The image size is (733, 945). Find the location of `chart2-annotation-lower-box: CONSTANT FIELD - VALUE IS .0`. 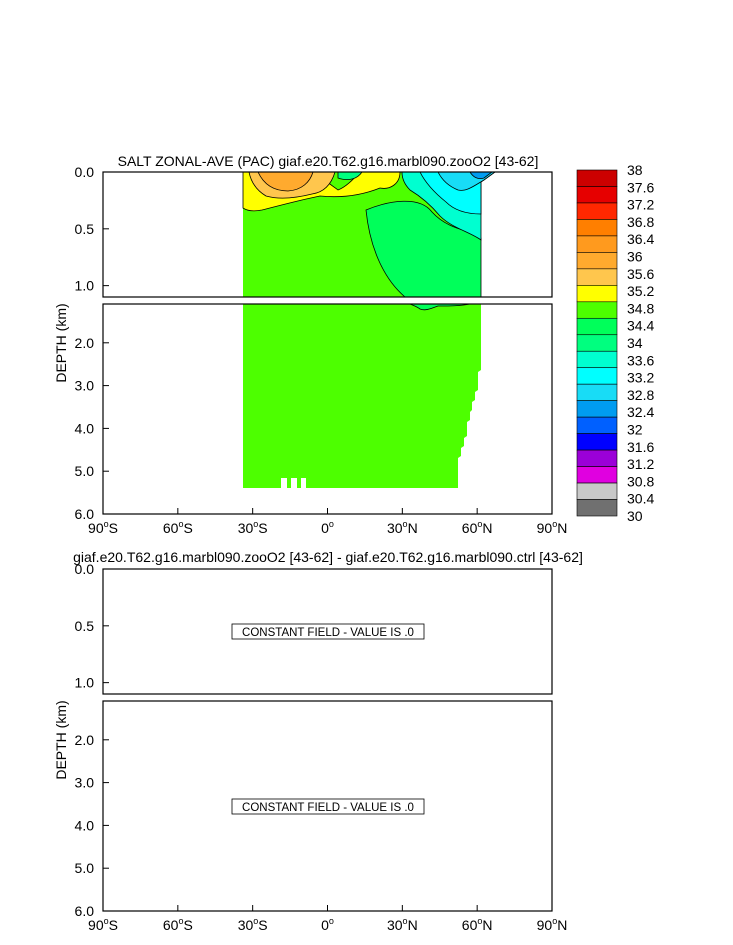

chart2-annotation-lower-box: CONSTANT FIELD - VALUE IS .0 is located at coordinates (328, 806).